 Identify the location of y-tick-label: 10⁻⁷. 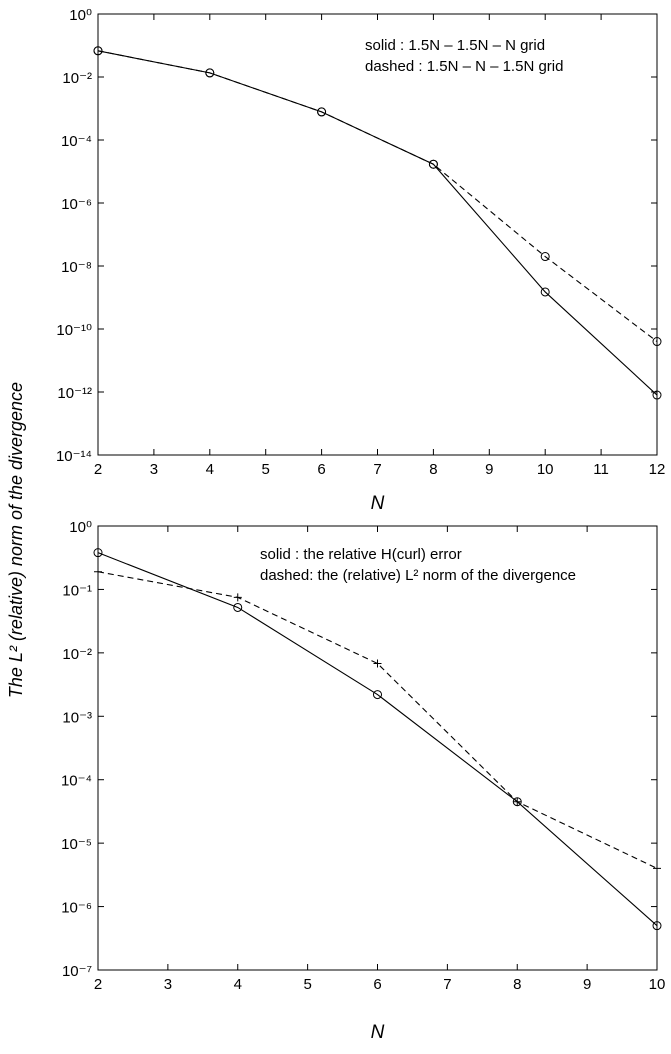
(77, 971).